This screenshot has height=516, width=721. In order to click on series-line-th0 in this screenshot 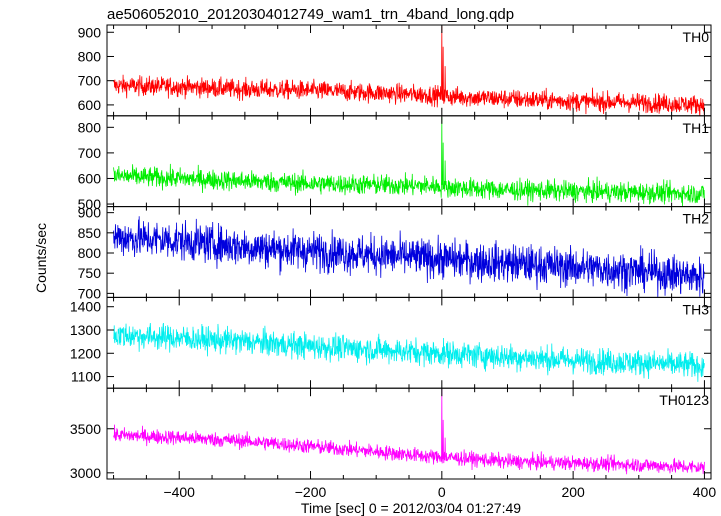, I will do `click(409, 71)`.